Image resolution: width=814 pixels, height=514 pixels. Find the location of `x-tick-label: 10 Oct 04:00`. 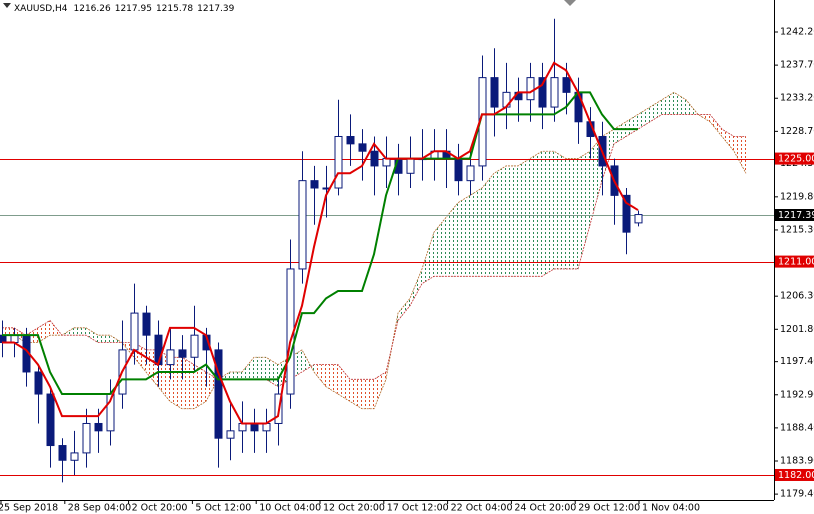

x-tick-label: 10 Oct 04:00 is located at coordinates (290, 508).